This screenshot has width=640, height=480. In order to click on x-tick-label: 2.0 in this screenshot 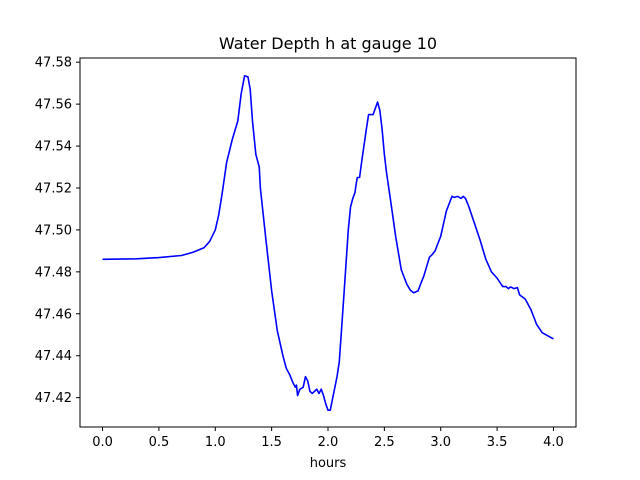, I will do `click(328, 442)`.